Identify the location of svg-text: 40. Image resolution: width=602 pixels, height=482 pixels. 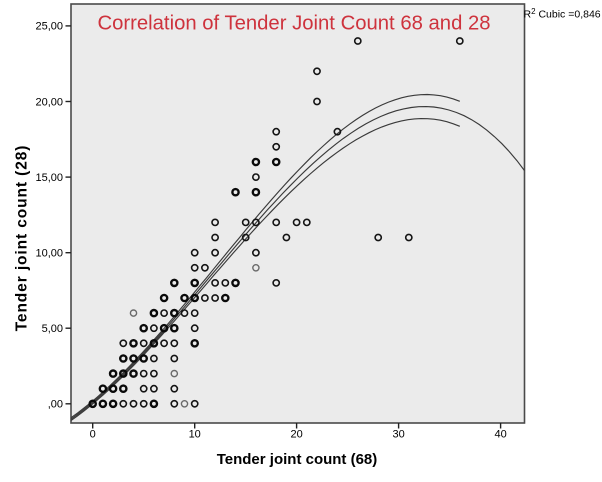
(500, 435).